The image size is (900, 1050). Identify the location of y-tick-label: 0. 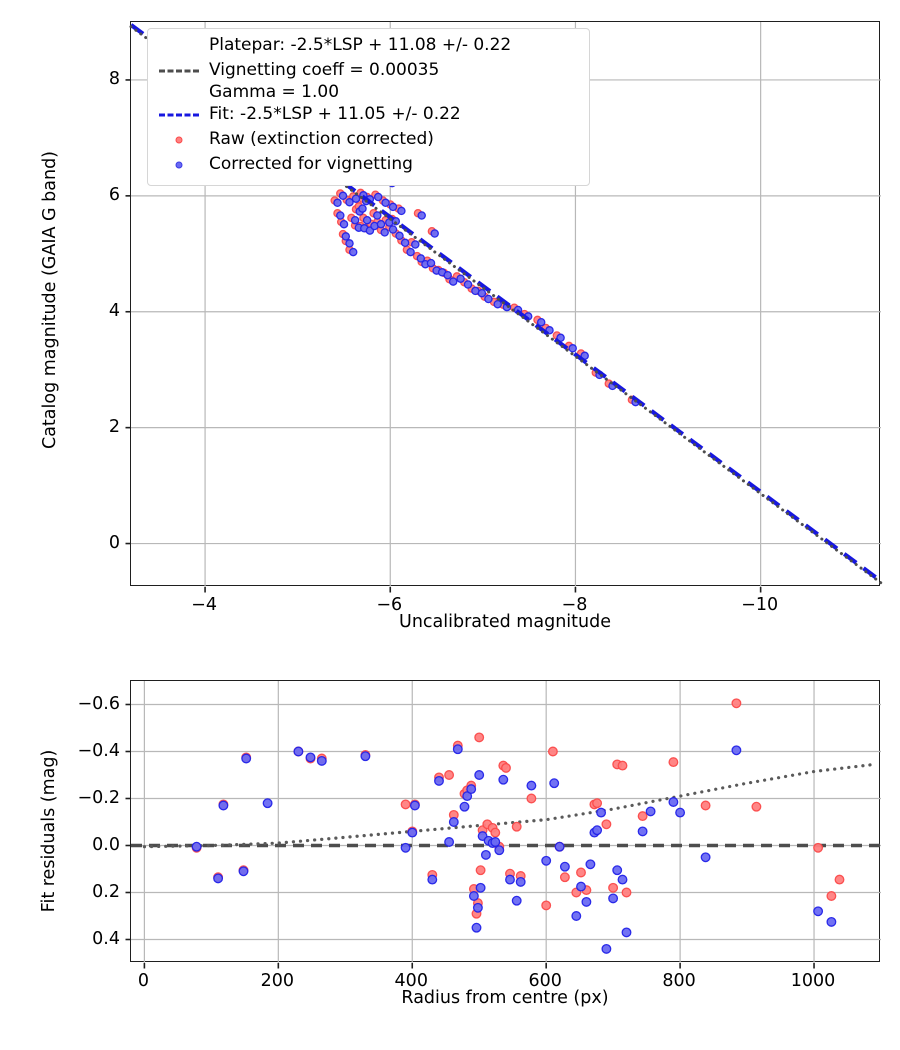
(114, 542).